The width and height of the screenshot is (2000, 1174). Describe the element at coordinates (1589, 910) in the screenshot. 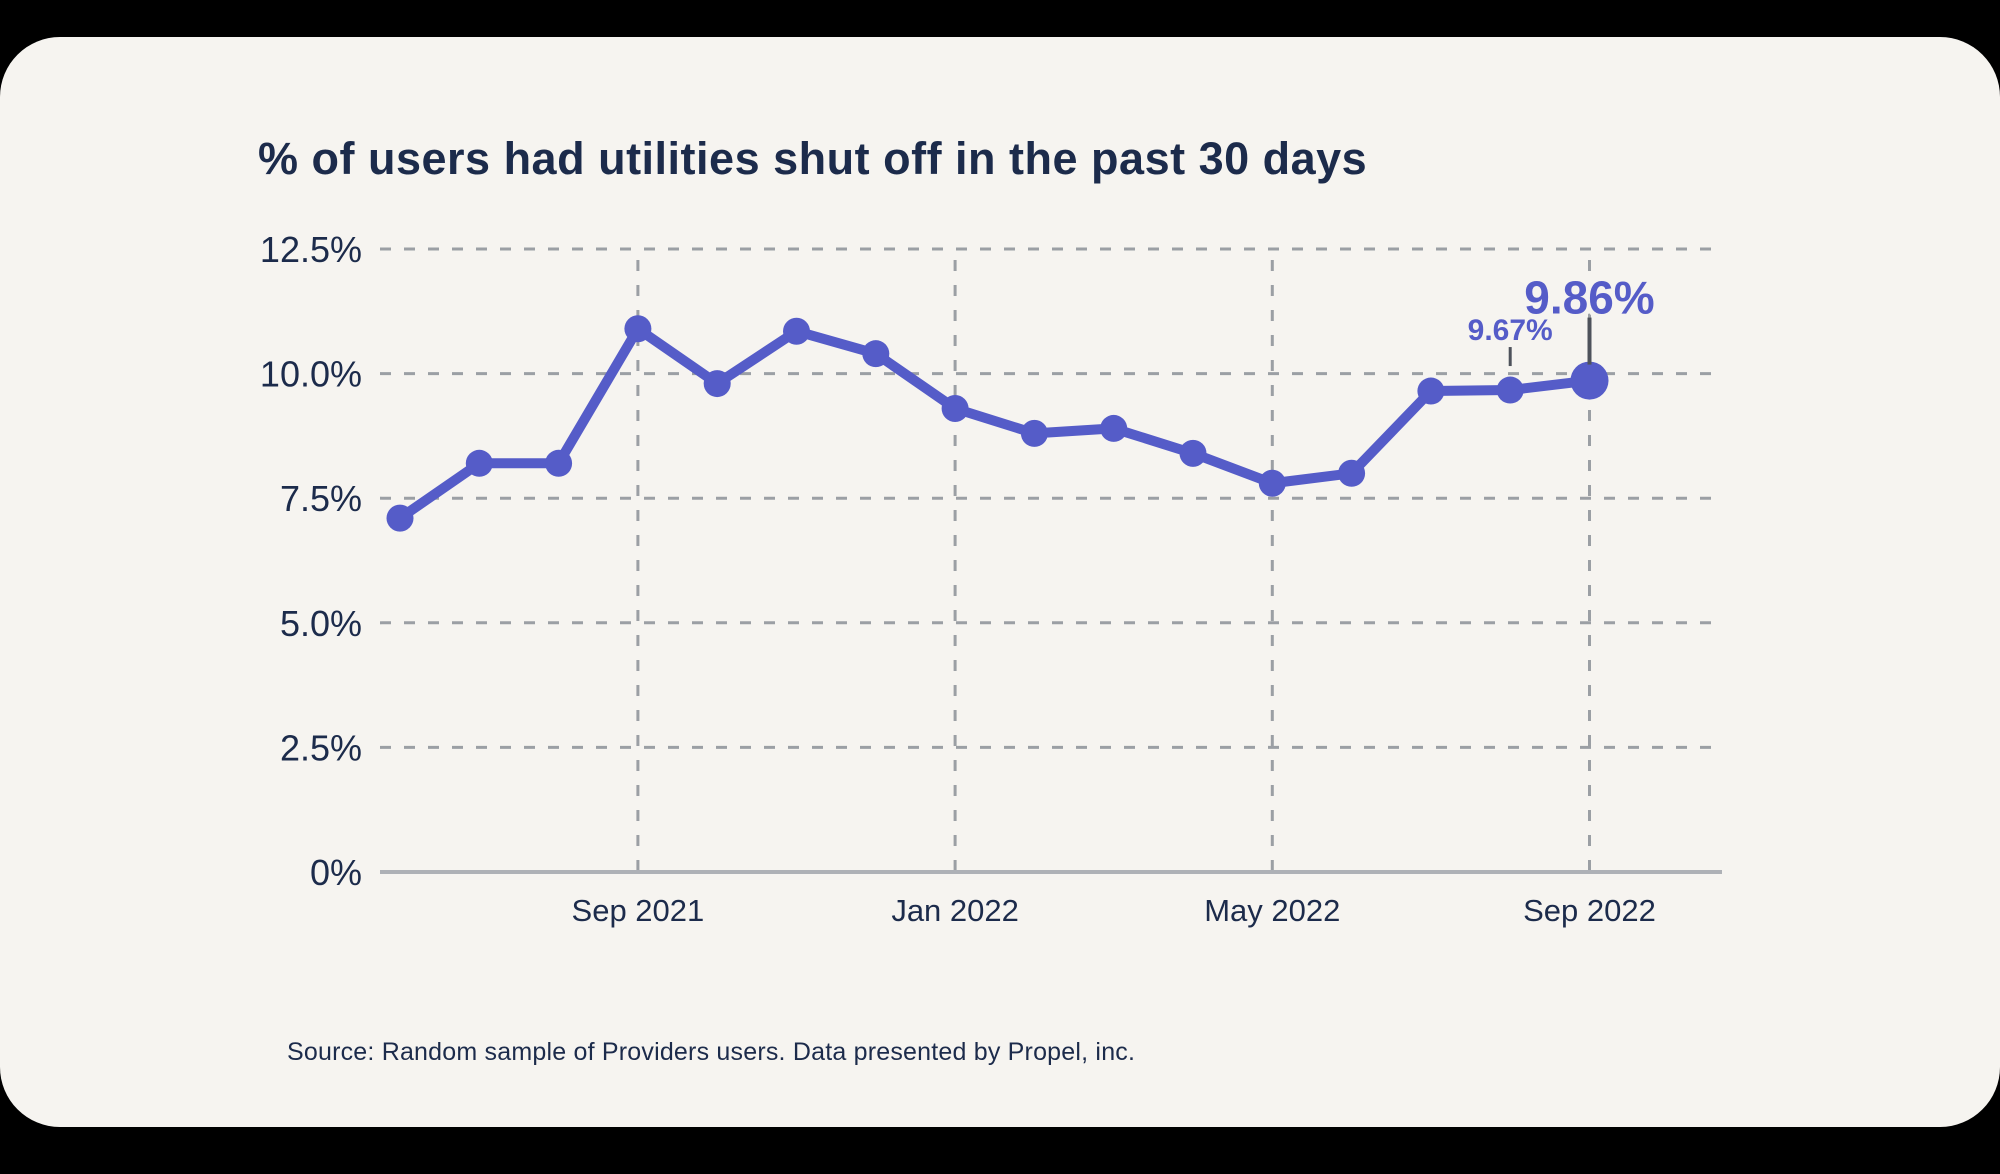

I see `x-axis-tick-label: Sep 2022` at that location.